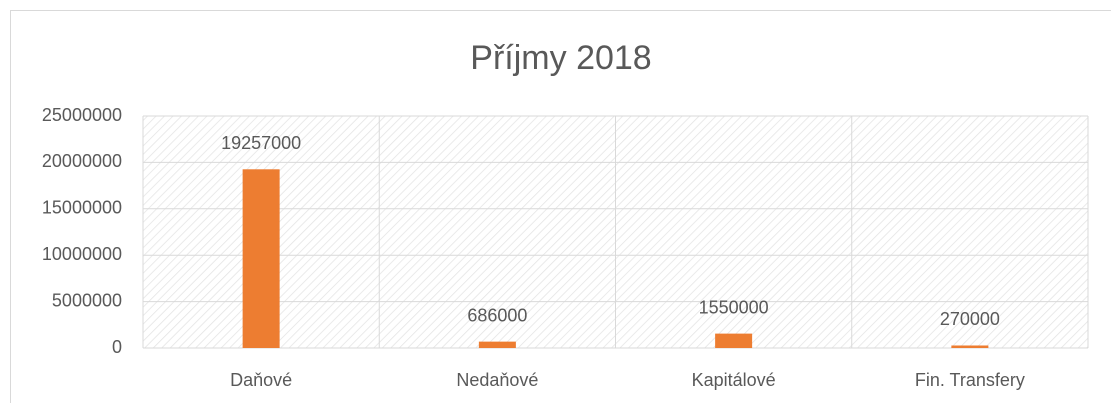 The image size is (1111, 403). I want to click on x-tick-label: Kapitálové, so click(734, 380).